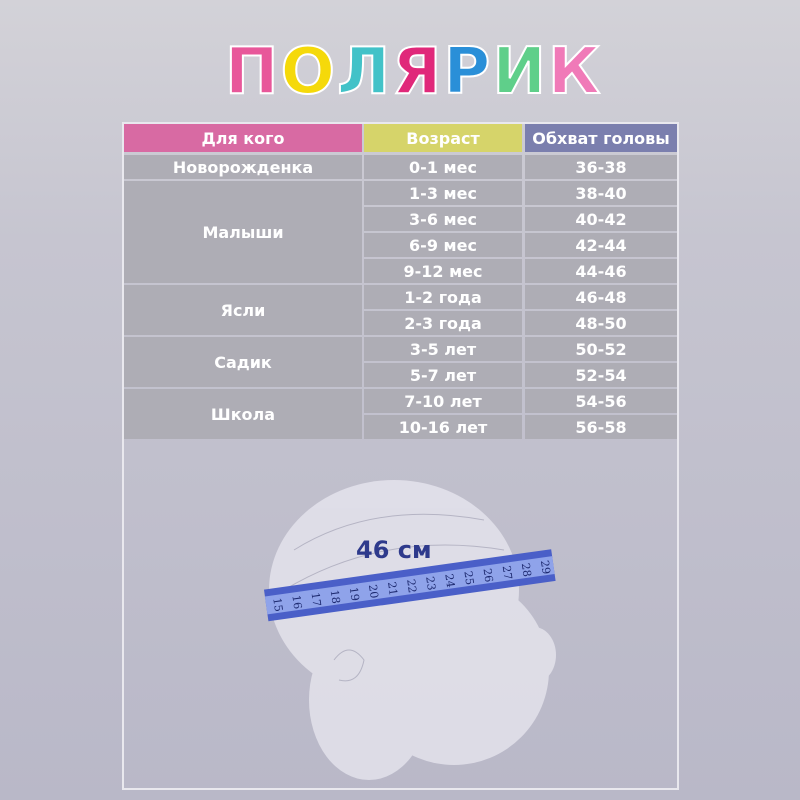 The height and width of the screenshot is (800, 800). What do you see at coordinates (430, 583) in the screenshot?
I see `tape-number: 23` at bounding box center [430, 583].